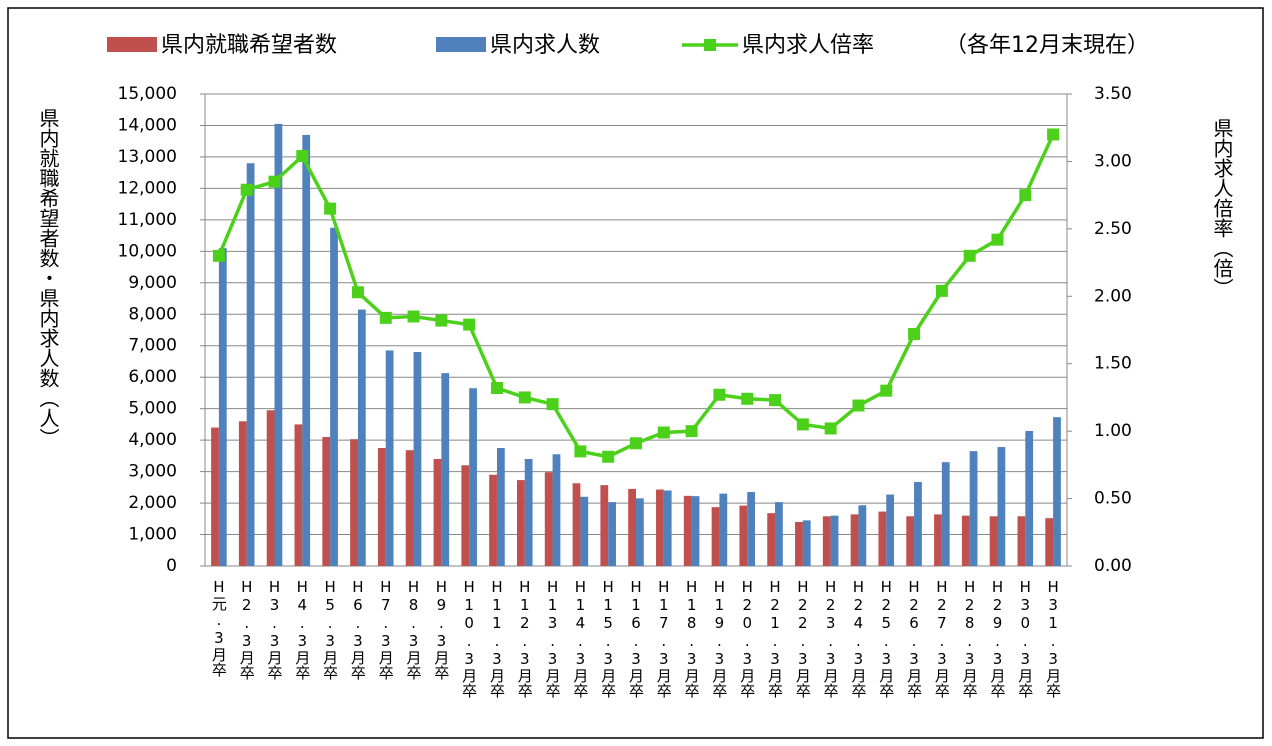  Describe the element at coordinates (249, 45) in the screenshot. I see `legend-label: 県内就職希望者数` at that location.